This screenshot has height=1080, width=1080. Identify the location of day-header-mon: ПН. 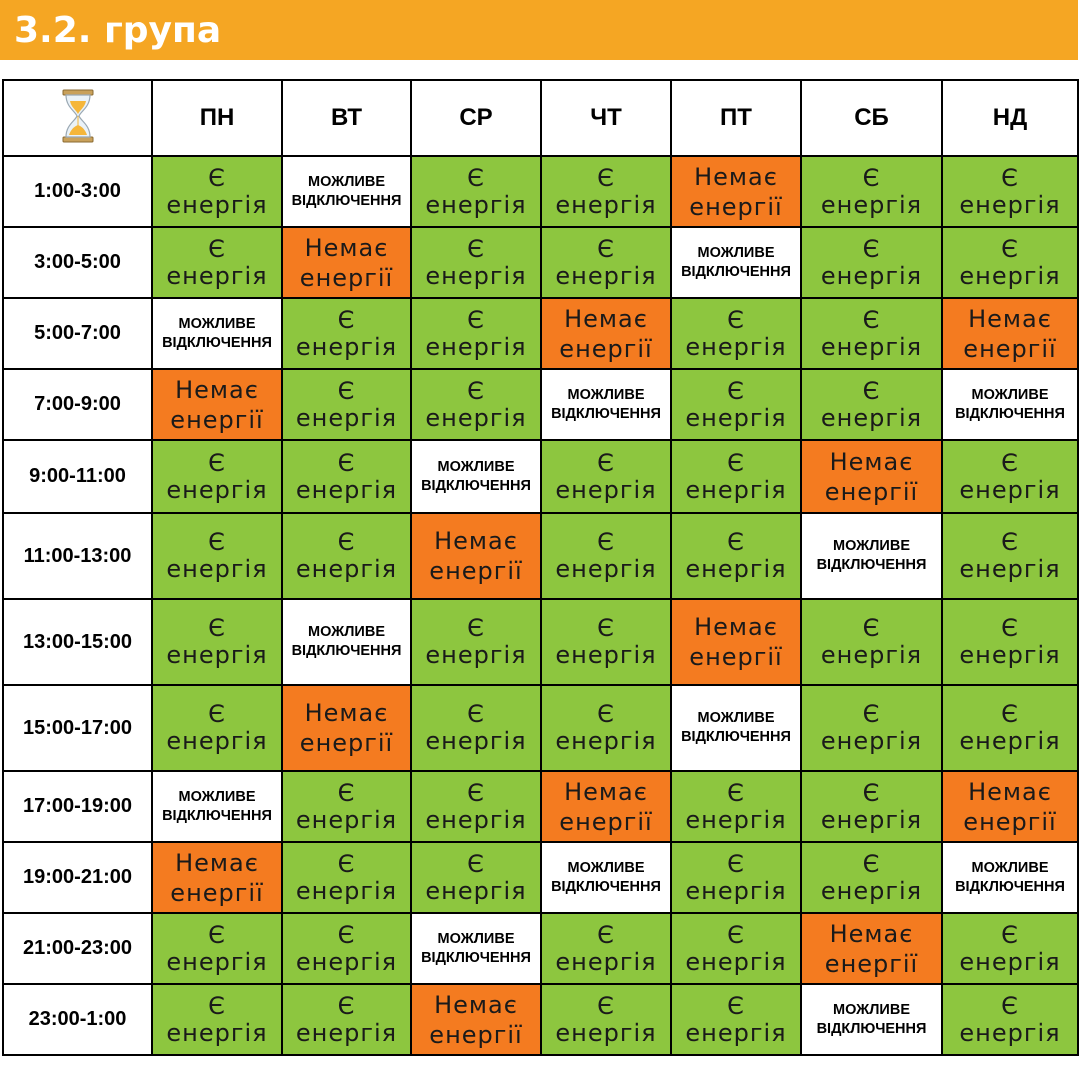
(217, 118).